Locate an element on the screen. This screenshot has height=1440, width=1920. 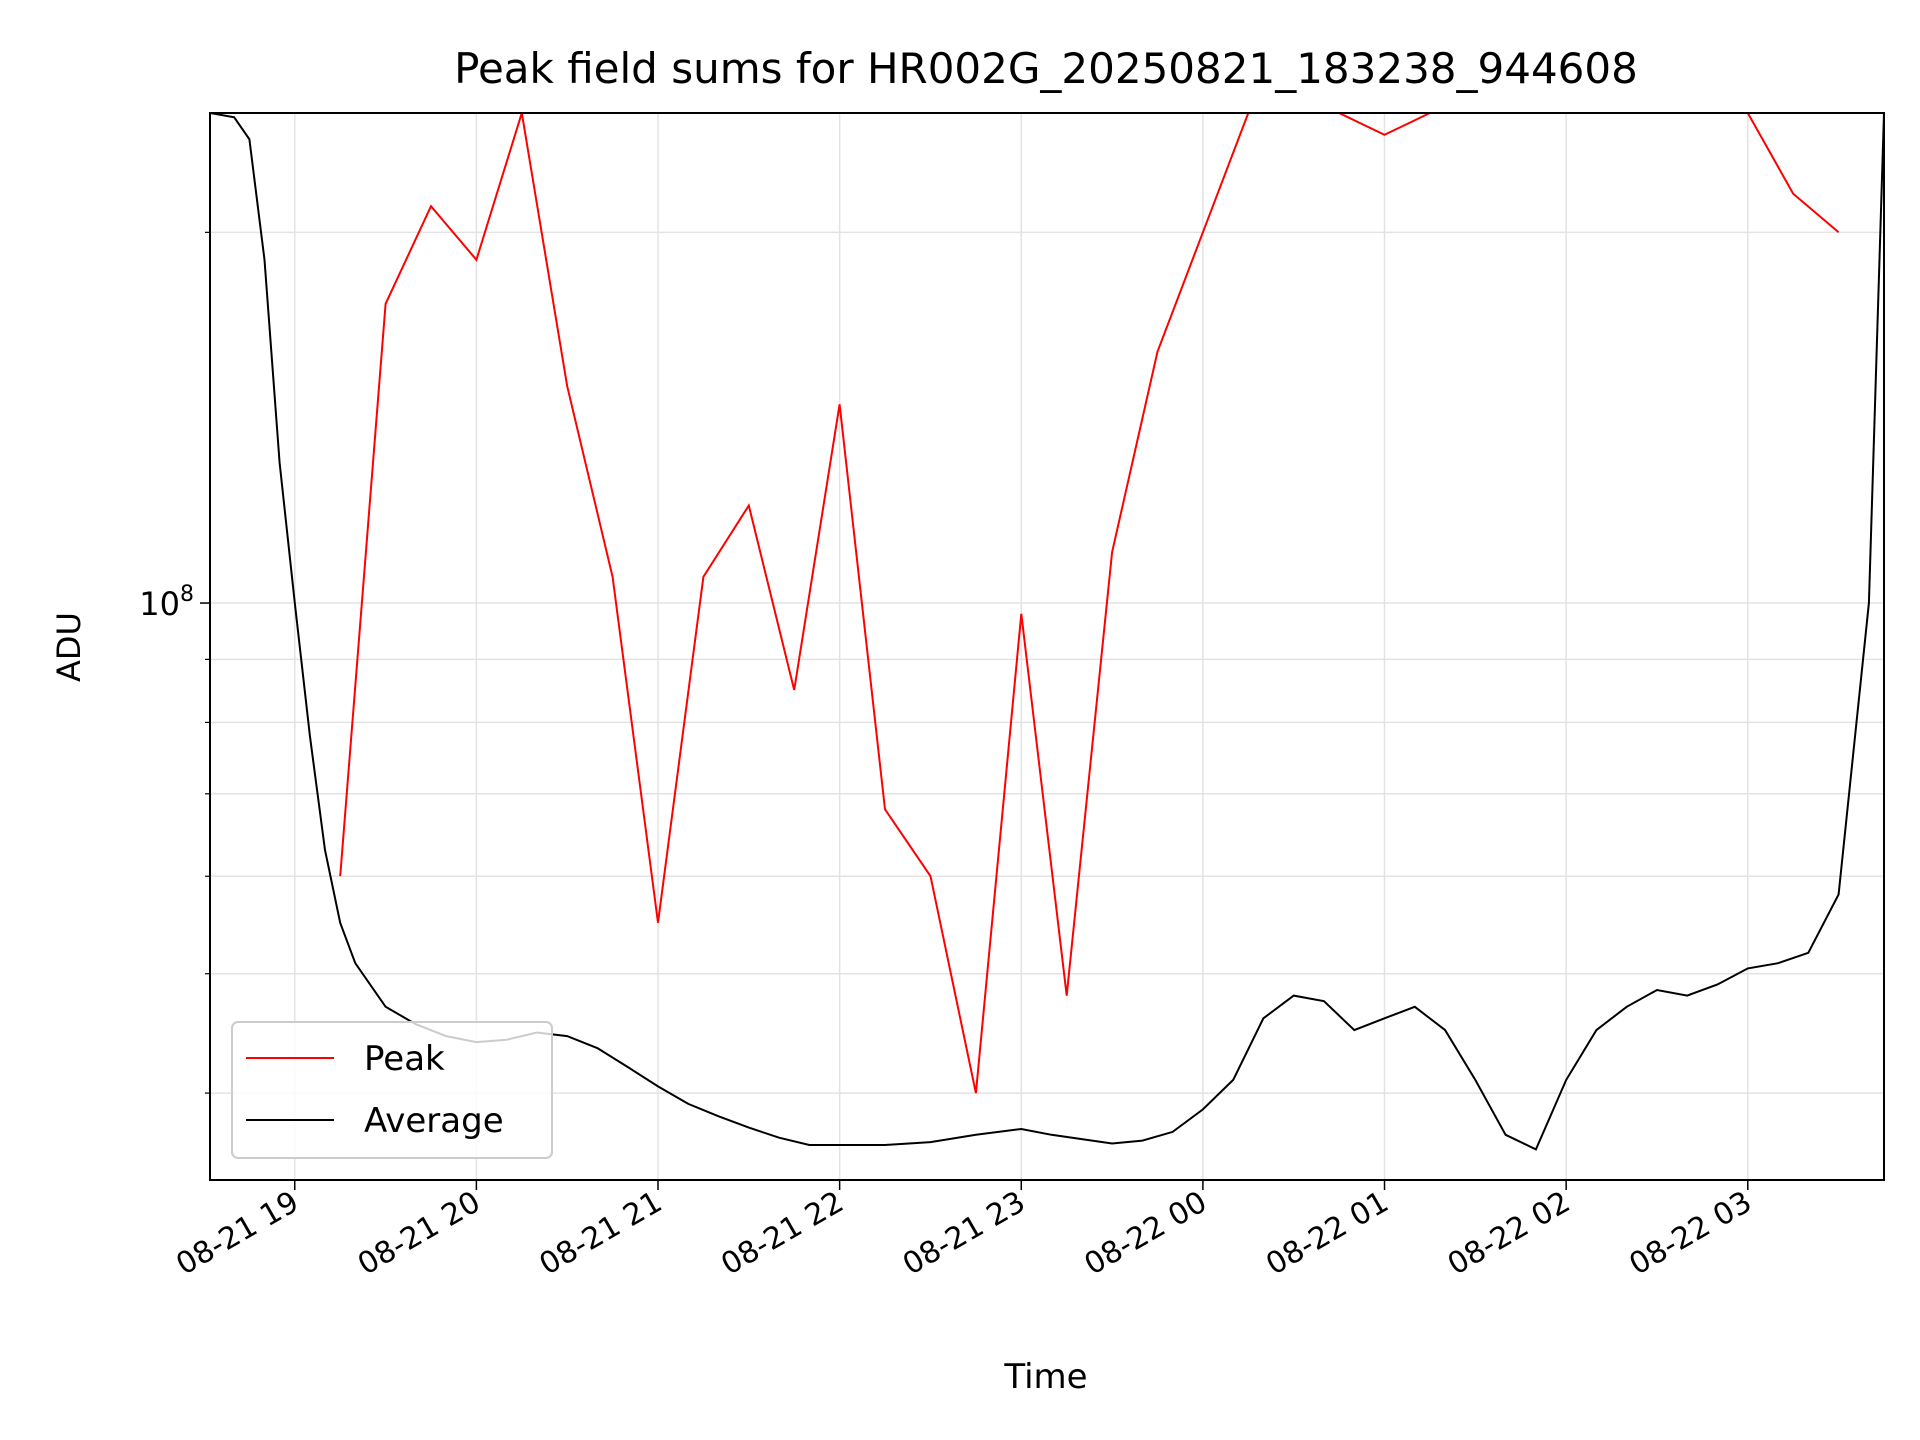
y-axis-title: ADU is located at coordinates (69, 647).